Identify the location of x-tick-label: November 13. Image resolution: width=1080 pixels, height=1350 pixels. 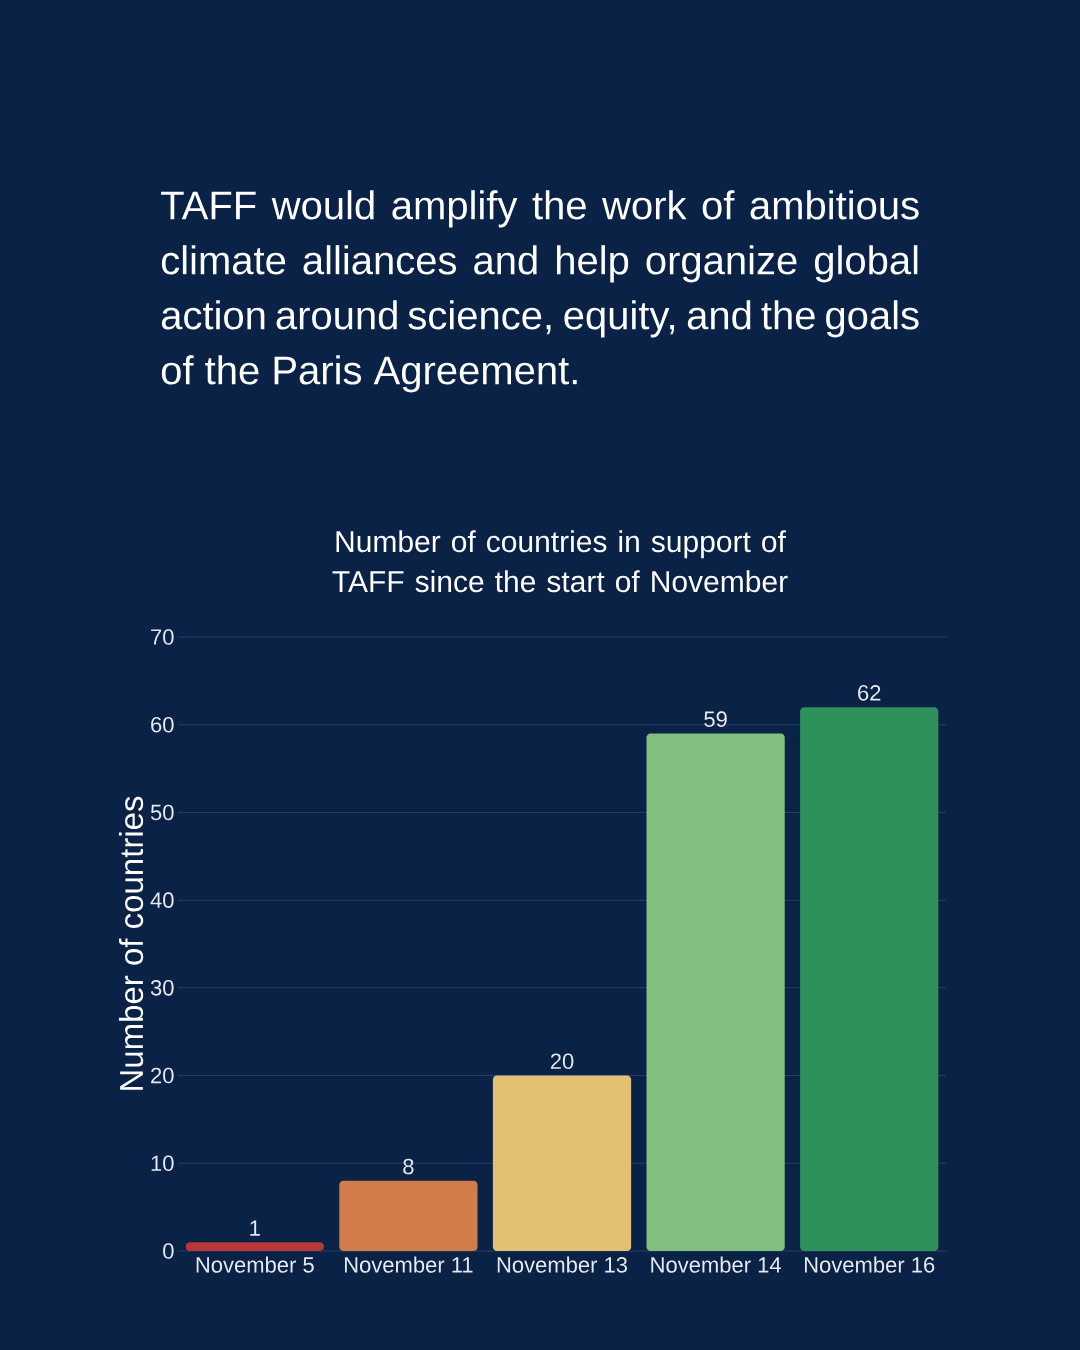
(562, 1264).